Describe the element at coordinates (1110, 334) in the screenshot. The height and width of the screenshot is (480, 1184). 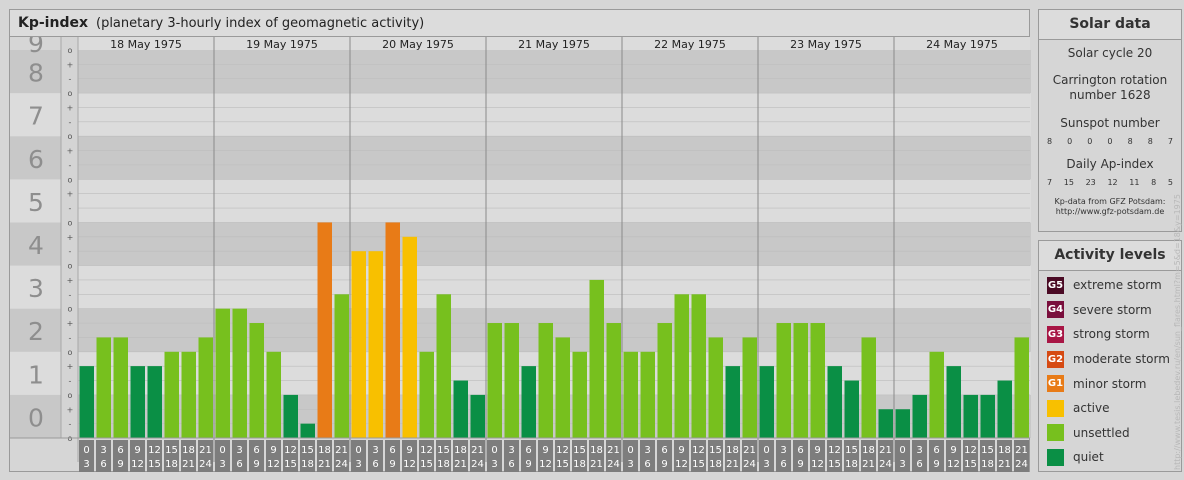
I see `legend-item: G3 strong storm` at that location.